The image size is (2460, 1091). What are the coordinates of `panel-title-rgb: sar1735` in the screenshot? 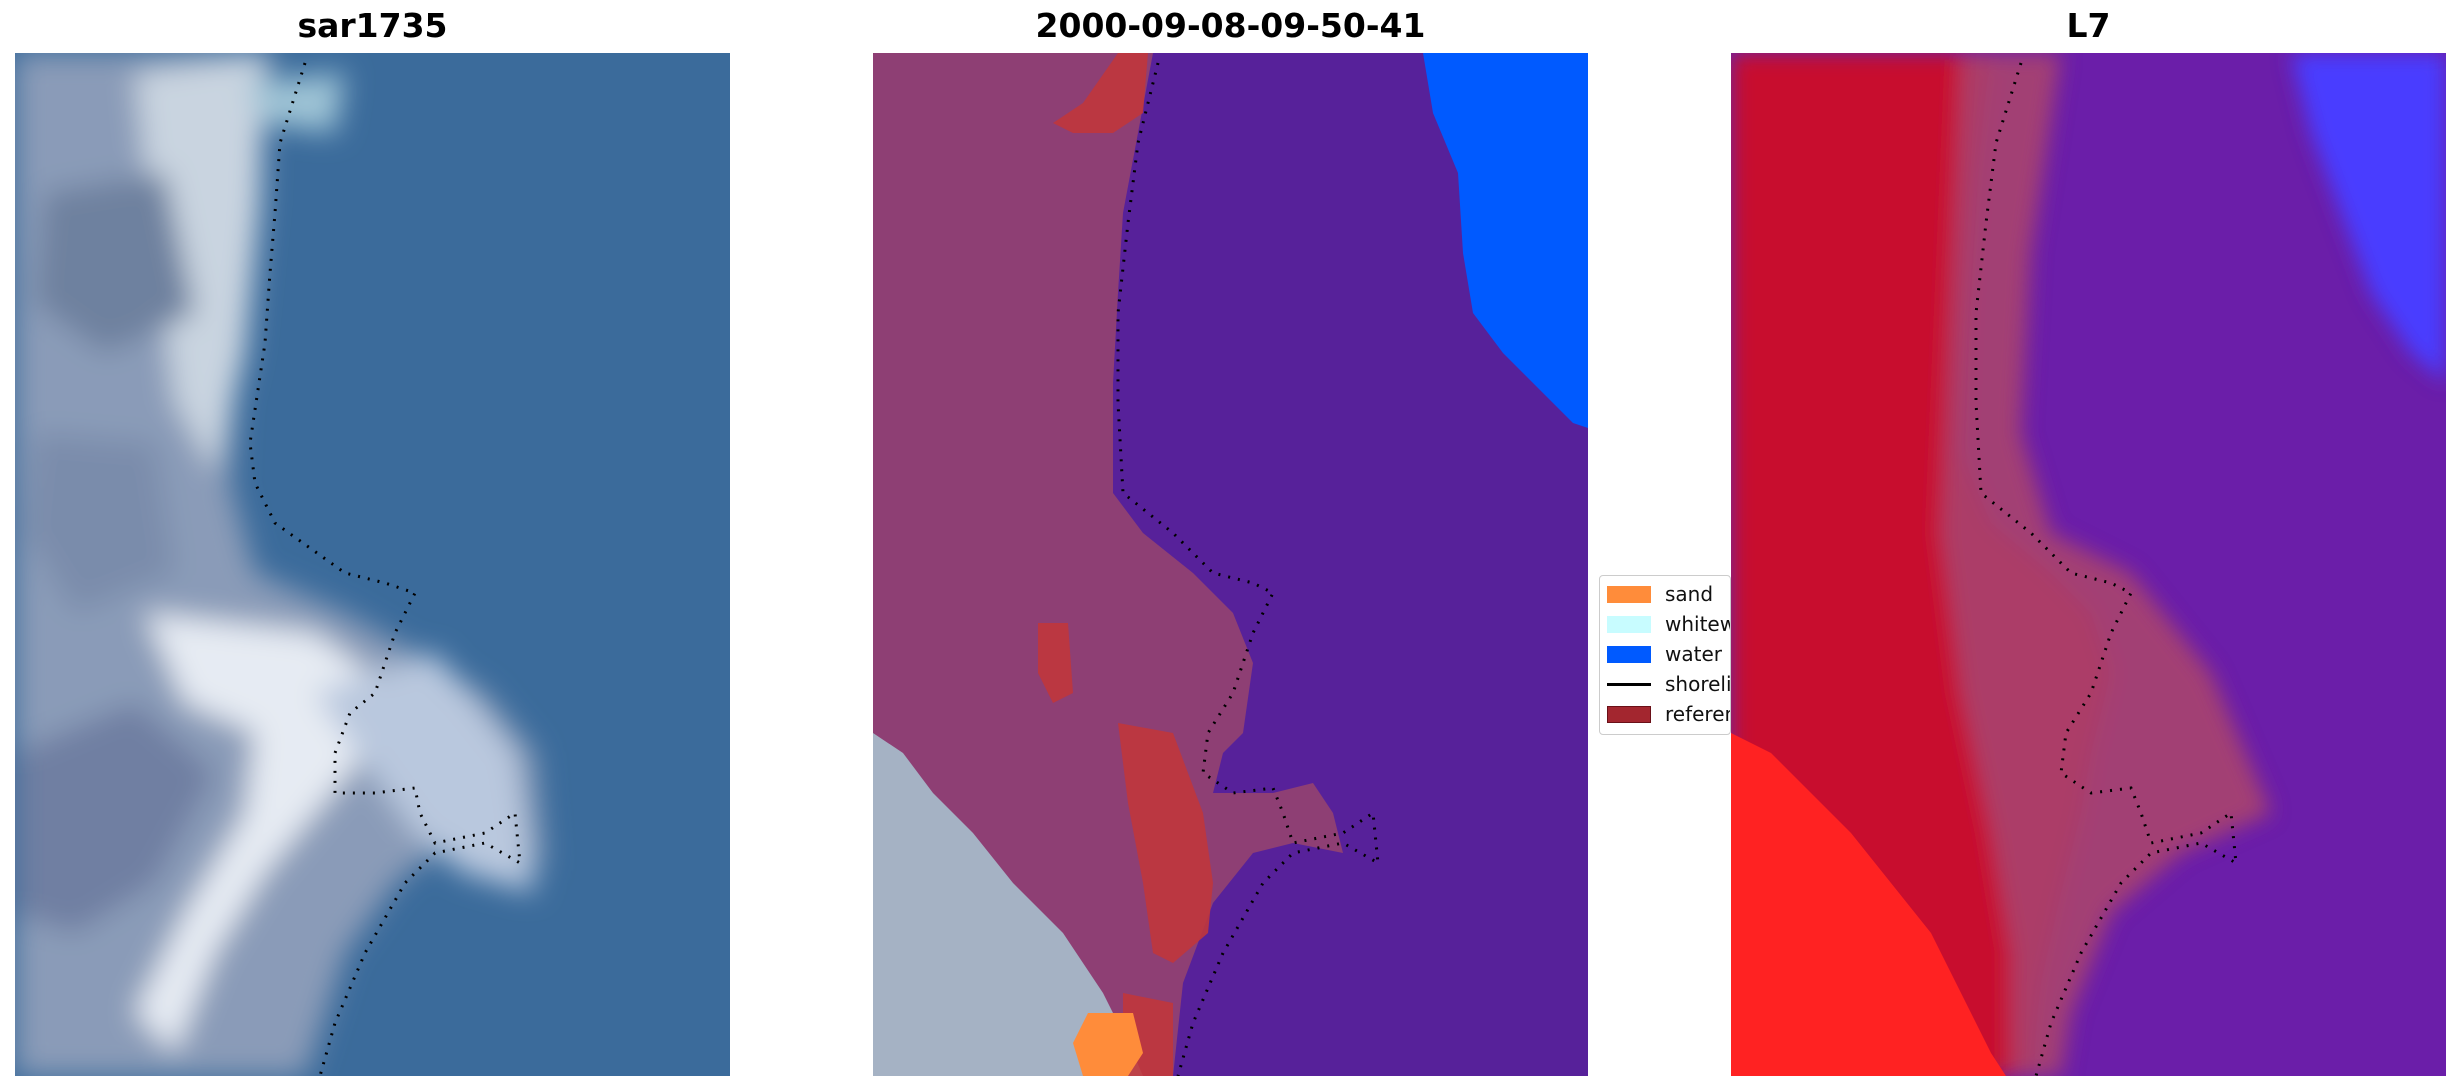 It's located at (372, 25).